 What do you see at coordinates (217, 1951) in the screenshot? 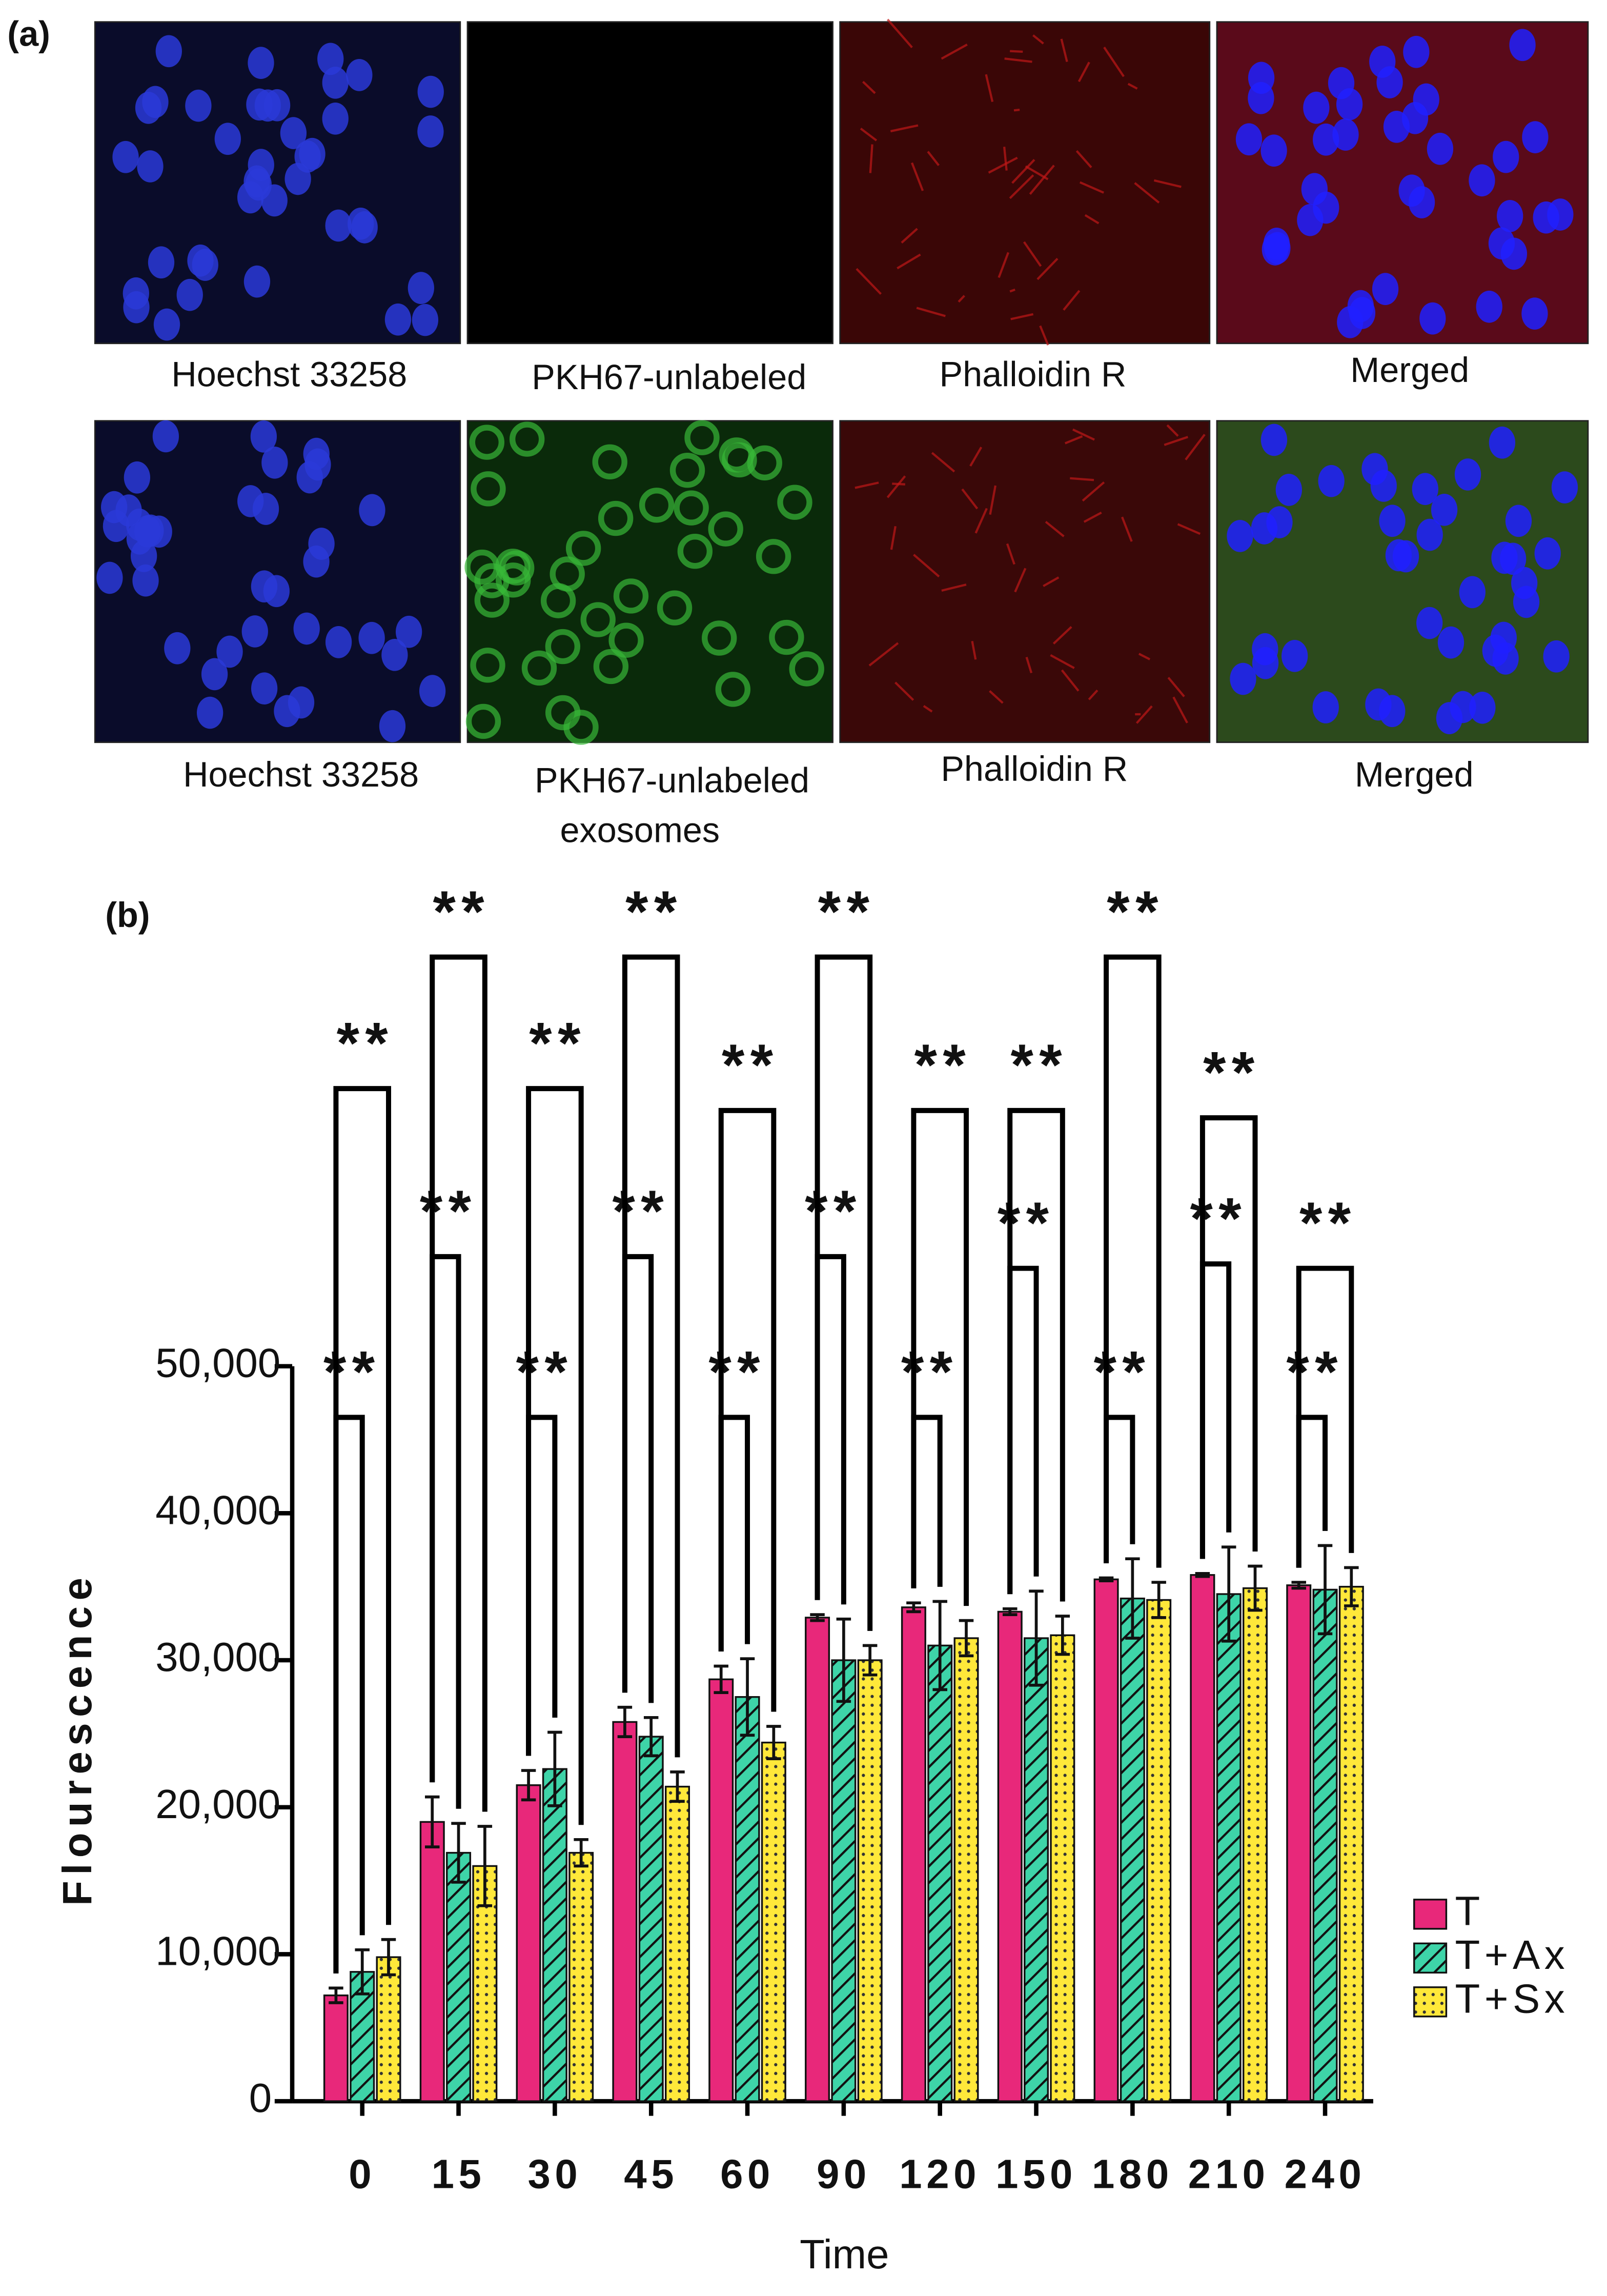
I see `y-tick-label: 10,000` at bounding box center [217, 1951].